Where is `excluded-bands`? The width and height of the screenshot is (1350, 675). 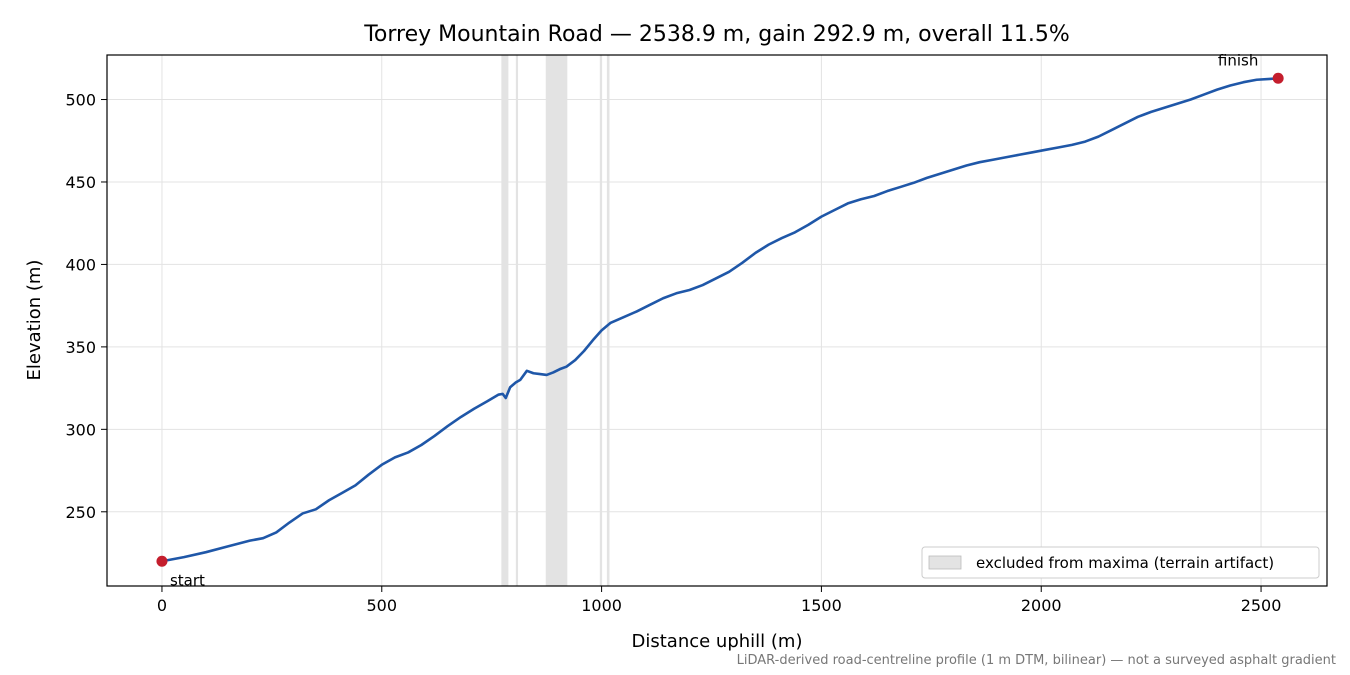 excluded-bands is located at coordinates (555, 320).